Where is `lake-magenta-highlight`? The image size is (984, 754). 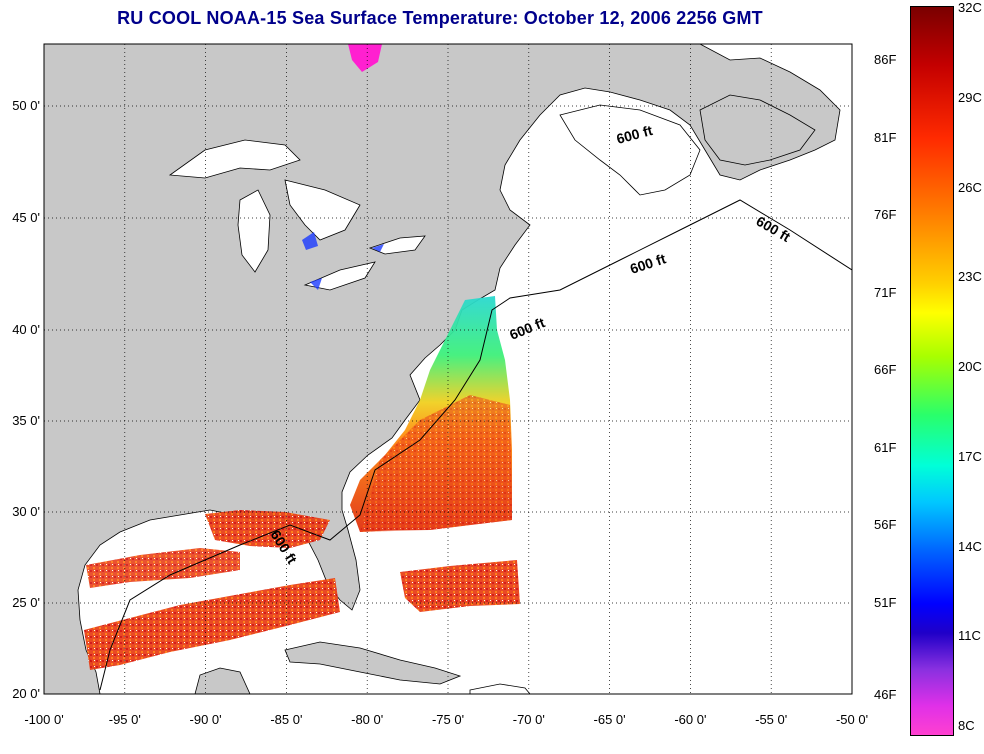
lake-magenta-highlight is located at coordinates (365, 58).